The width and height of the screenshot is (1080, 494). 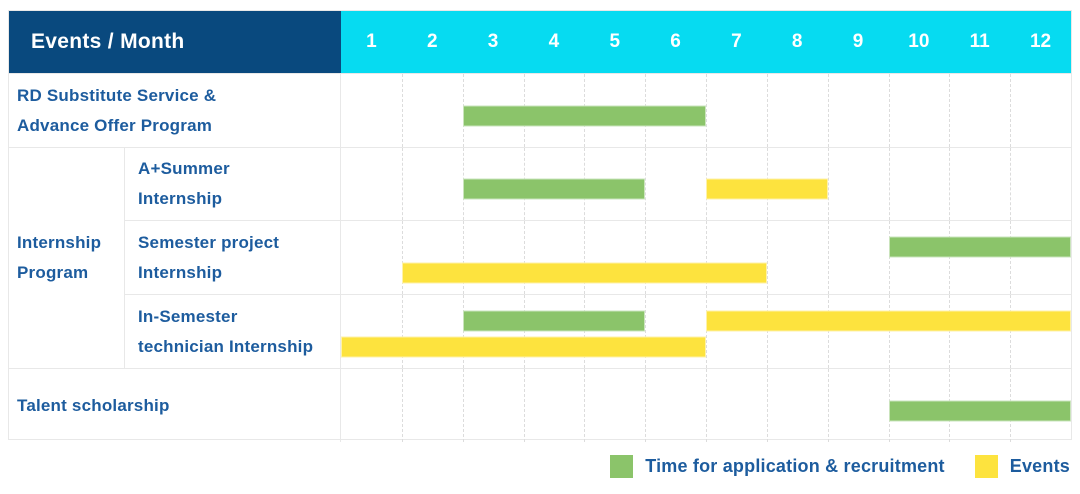 I want to click on group-label-internship-program: Internship Program, so click(x=67, y=258).